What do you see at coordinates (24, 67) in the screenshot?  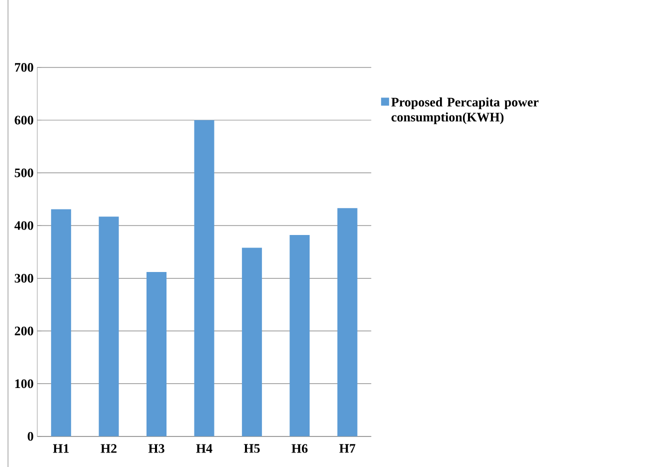 I see `y-tick-label: 700` at bounding box center [24, 67].